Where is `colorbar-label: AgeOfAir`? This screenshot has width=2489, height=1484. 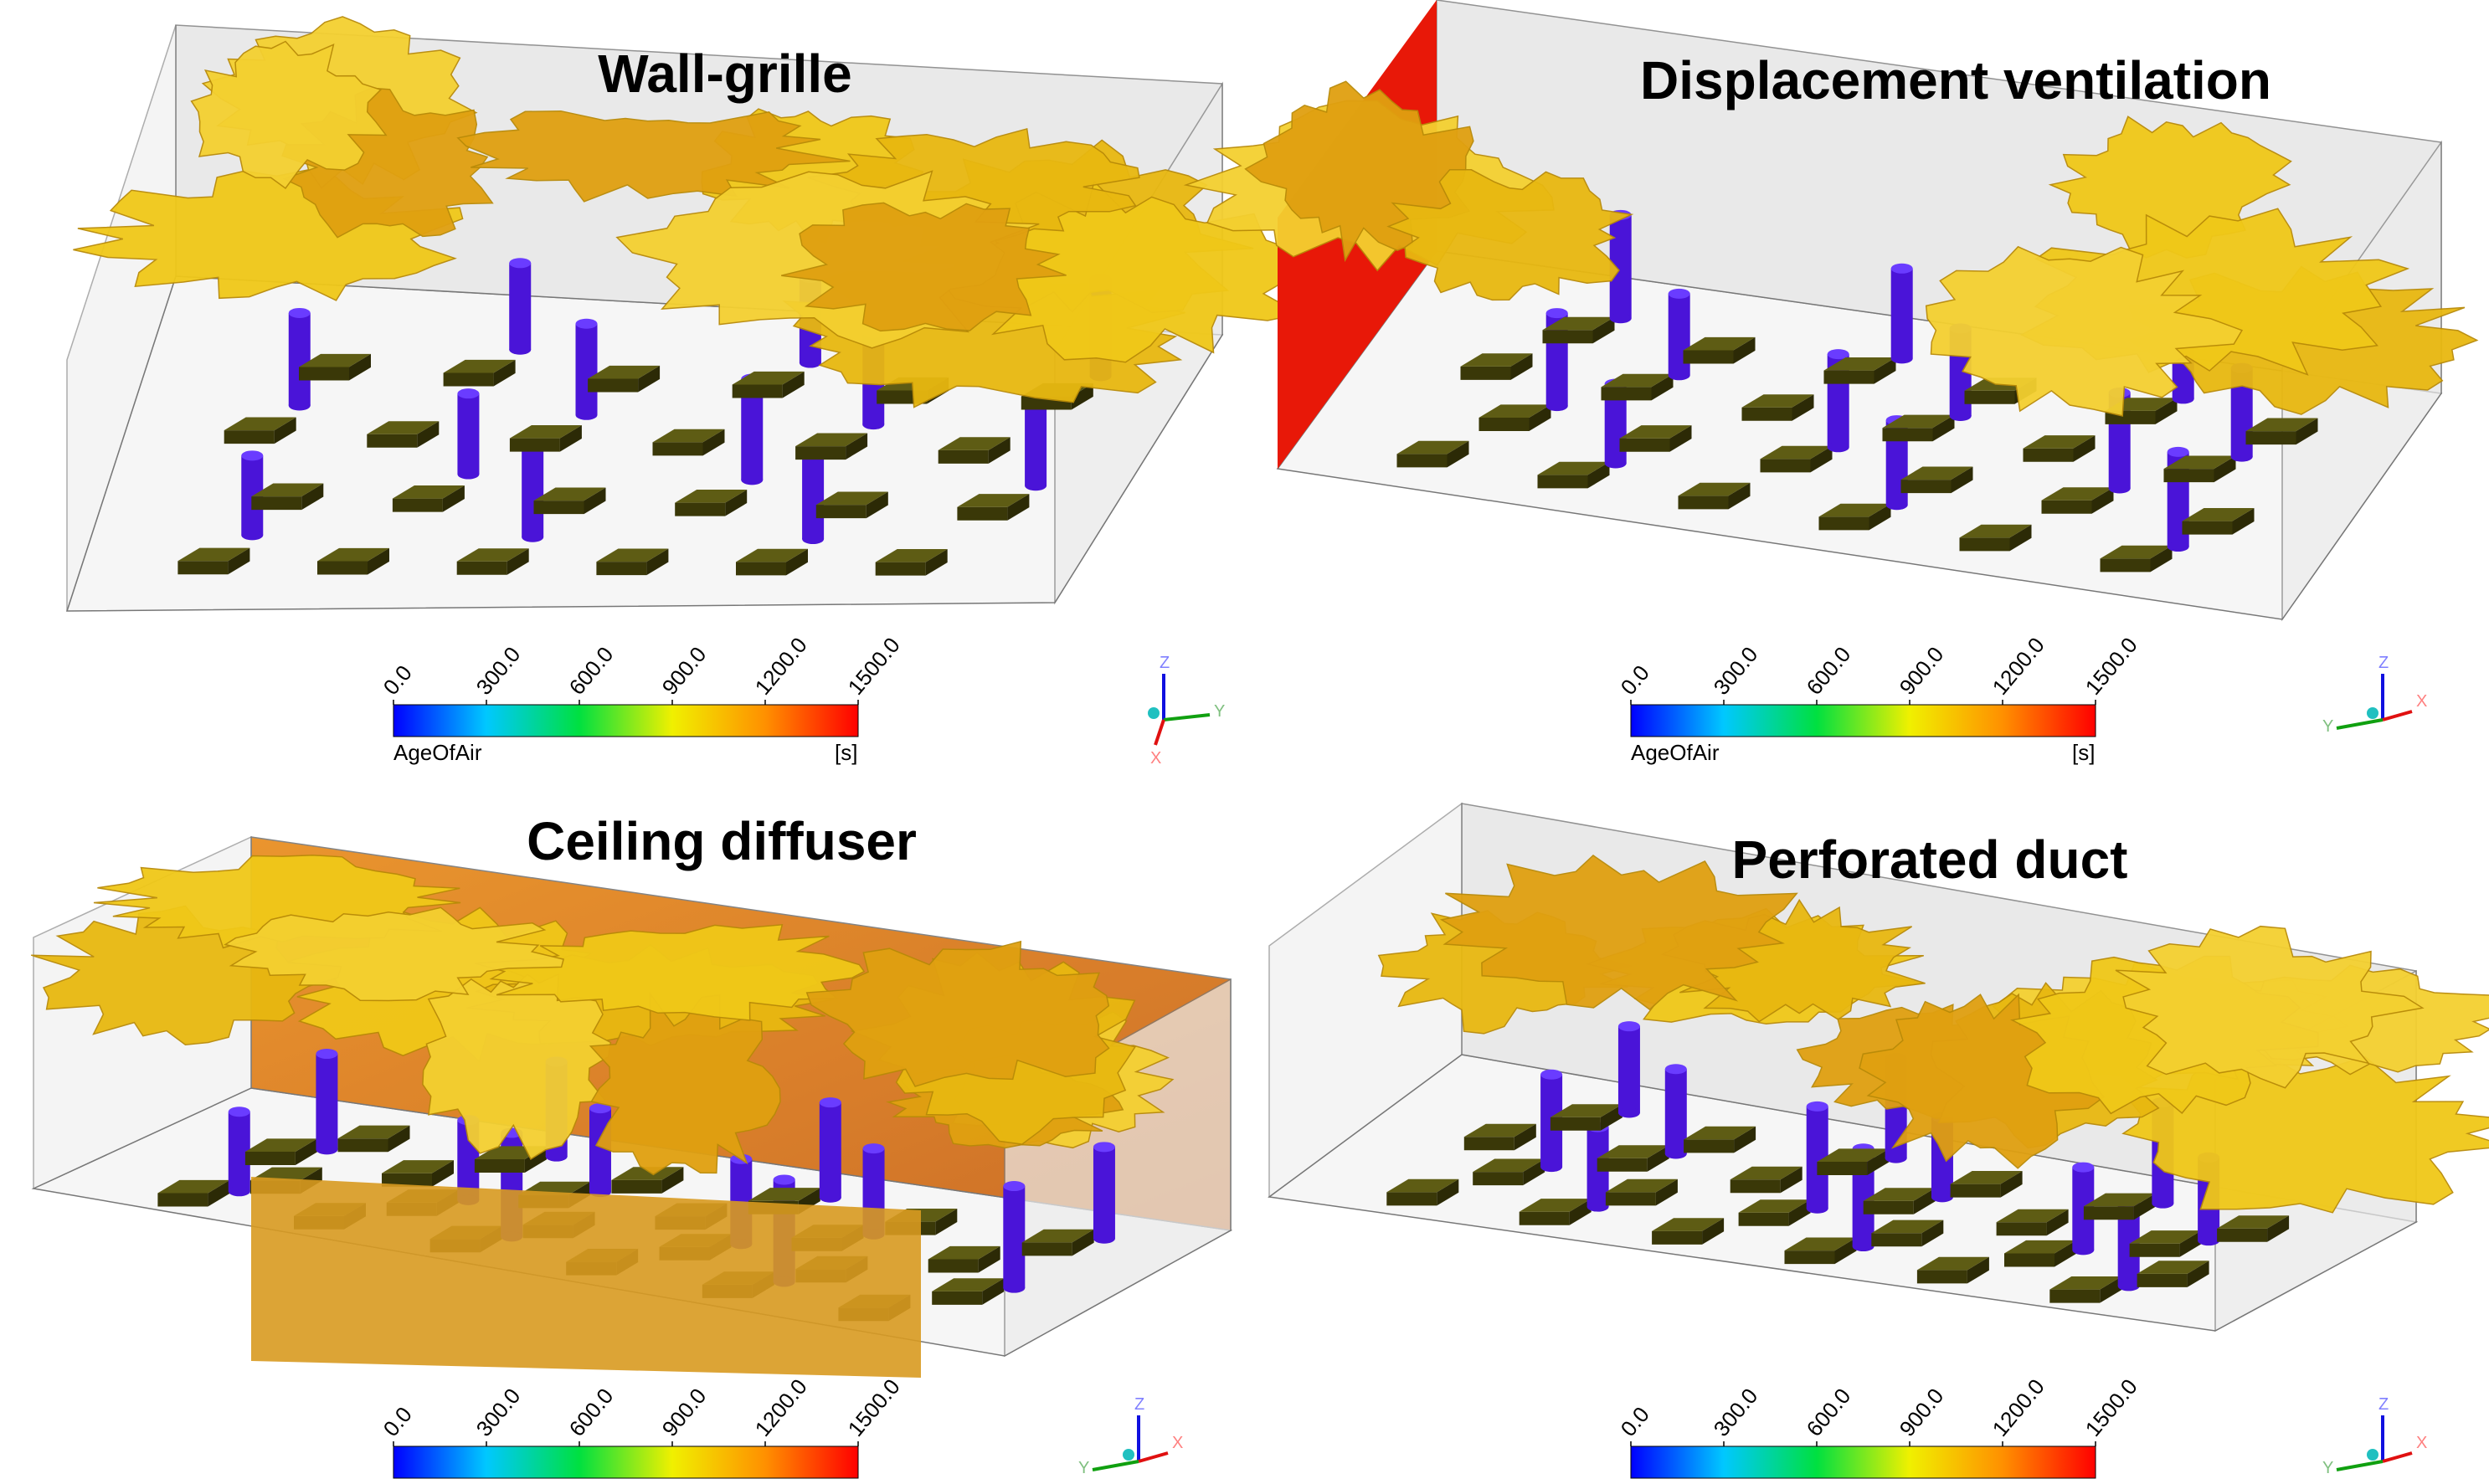 colorbar-label: AgeOfAir is located at coordinates (1675, 1483).